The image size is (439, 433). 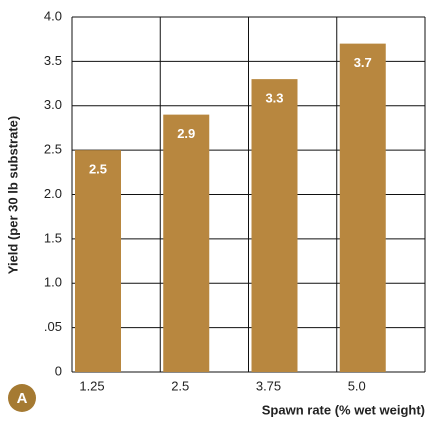 I want to click on x-tick-label: 5.0, so click(x=357, y=385).